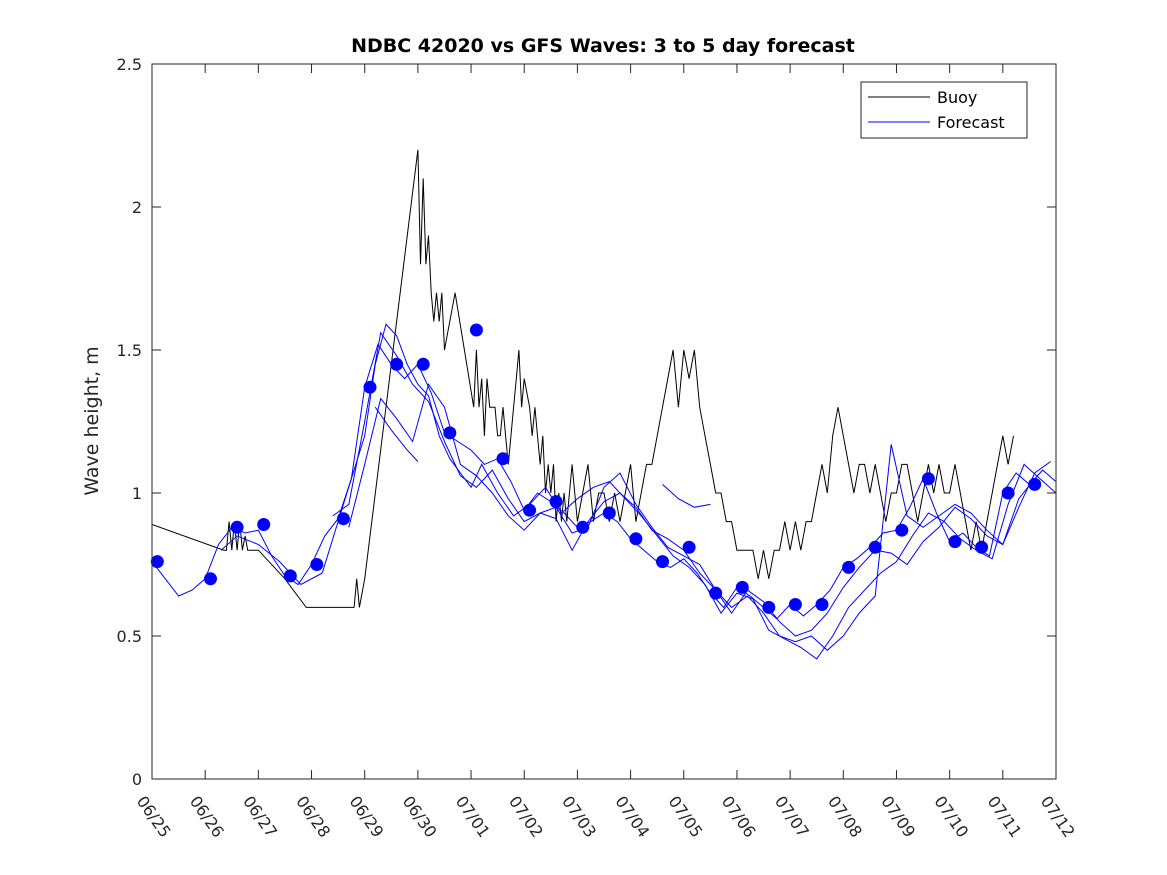  What do you see at coordinates (957, 97) in the screenshot?
I see `legend-label-buoy: Buoy` at bounding box center [957, 97].